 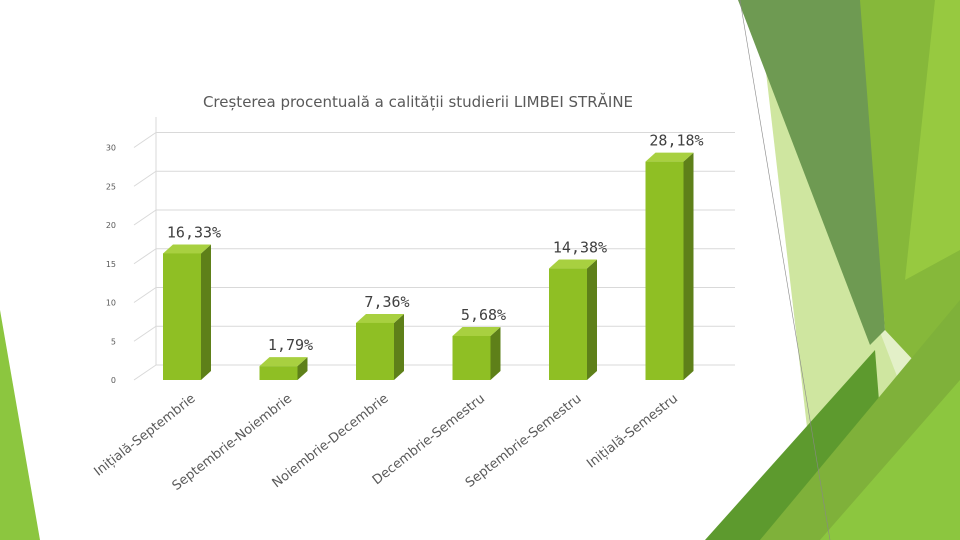 I want to click on category-label: Inițială-Semestru, so click(x=632, y=431).